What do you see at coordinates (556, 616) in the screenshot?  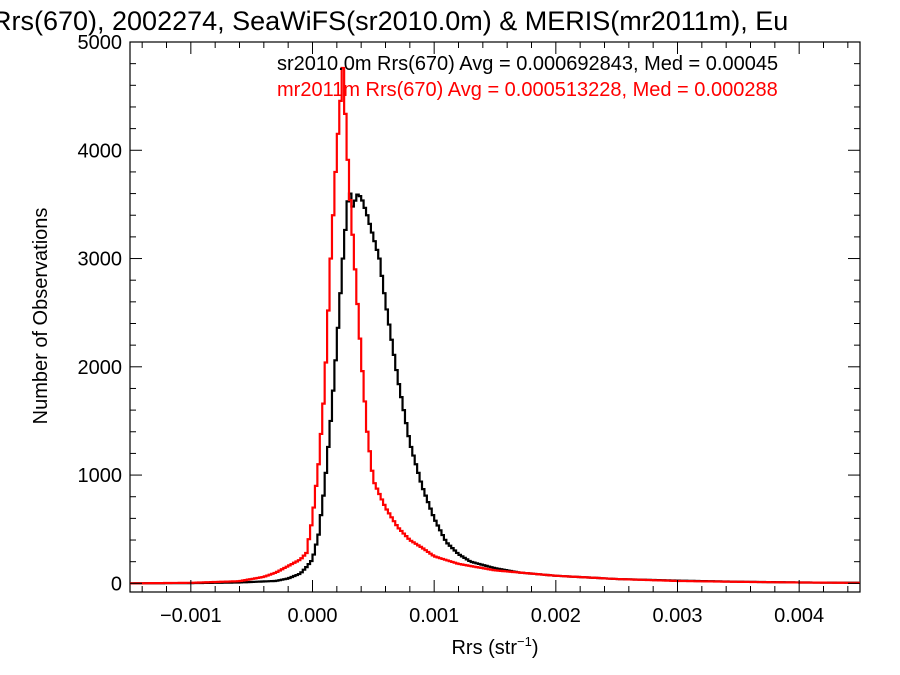 I see `x-tick-label: 0.002` at bounding box center [556, 616].